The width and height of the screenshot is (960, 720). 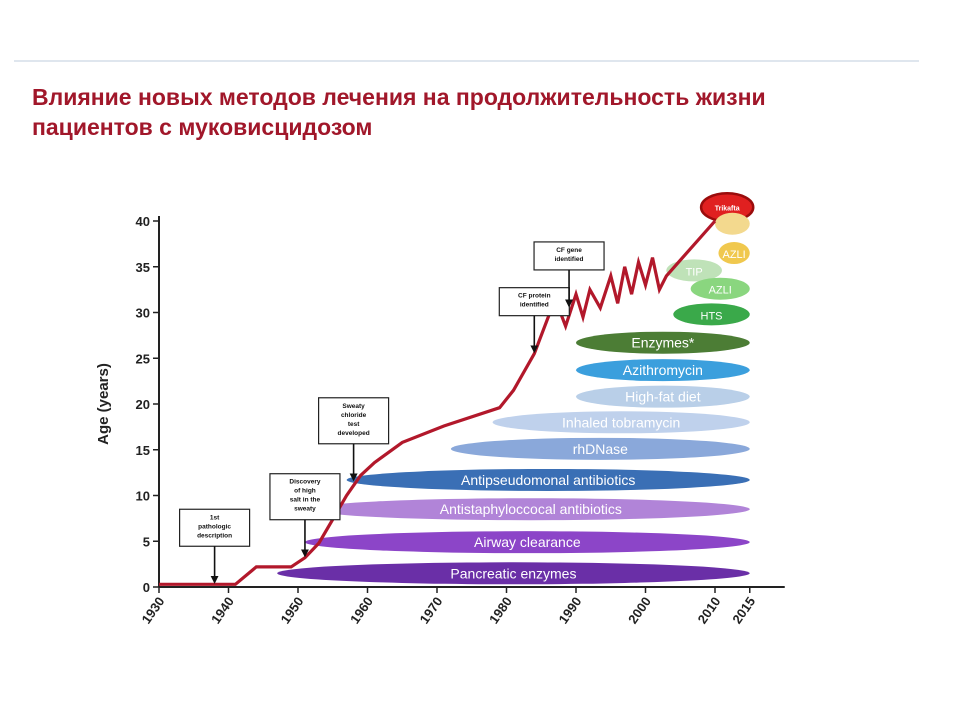 I want to click on x-tick-label: 1990, so click(x=570, y=610).